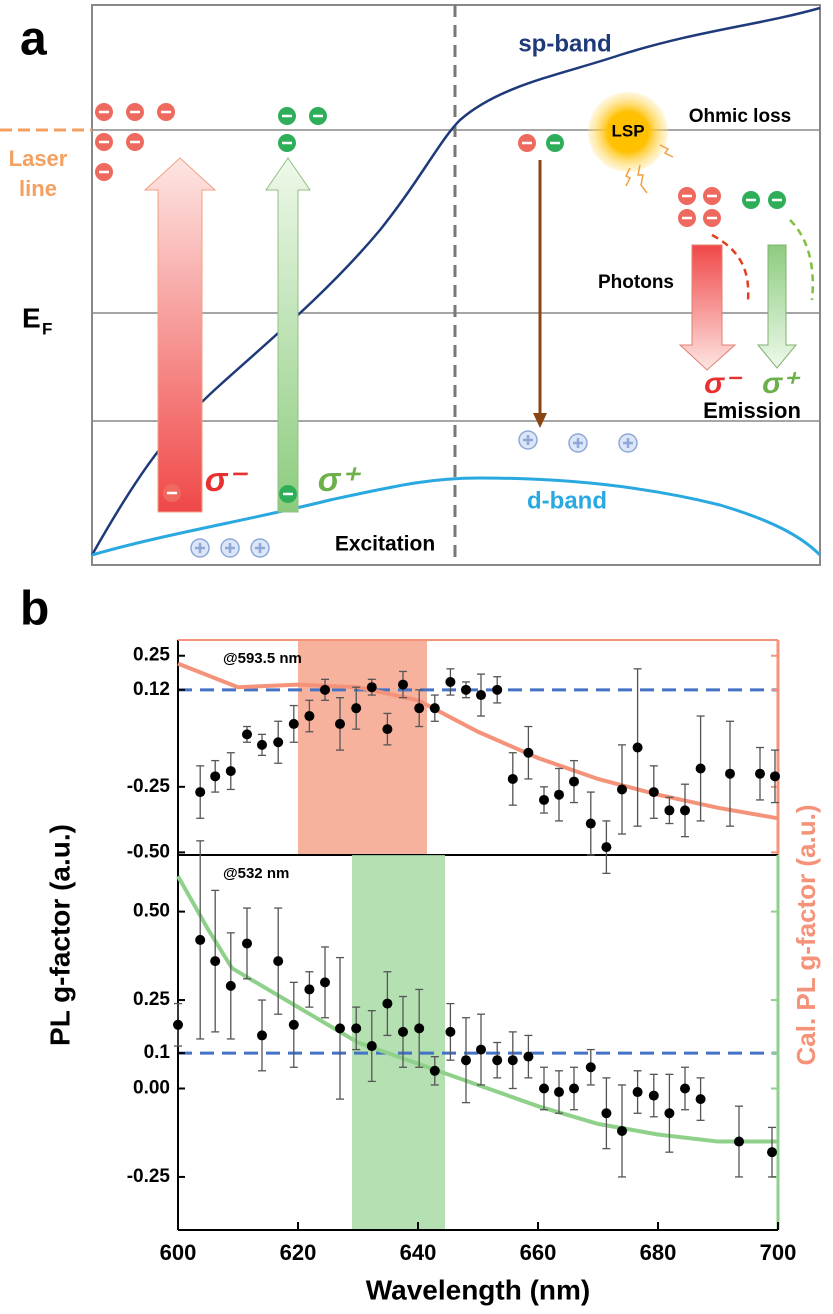 This screenshot has width=833, height=1314. I want to click on emission-label: Emission, so click(752, 410).